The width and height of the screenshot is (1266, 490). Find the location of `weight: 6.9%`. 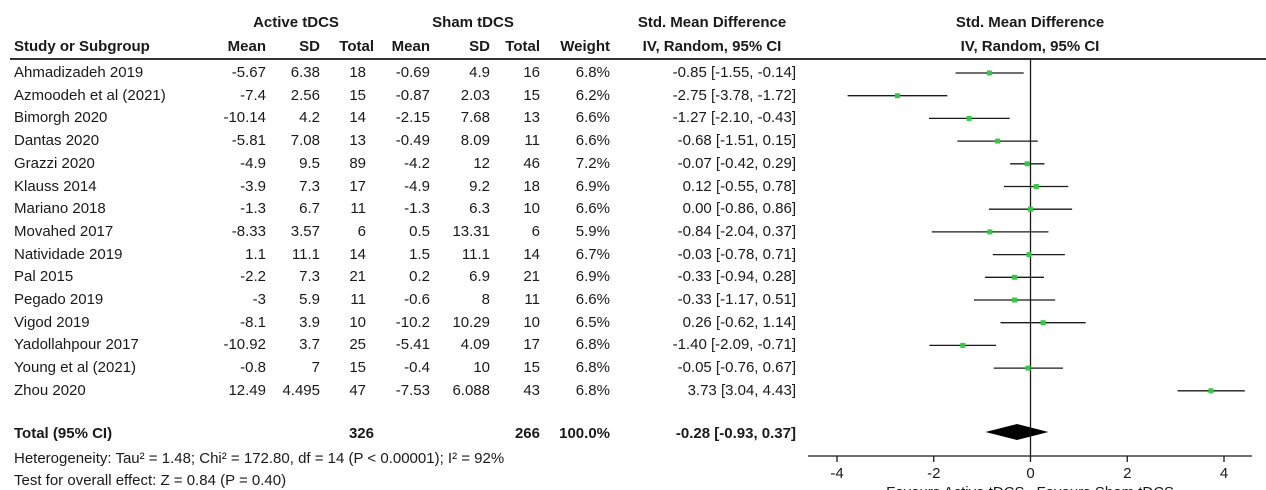

weight: 6.9% is located at coordinates (592, 277).